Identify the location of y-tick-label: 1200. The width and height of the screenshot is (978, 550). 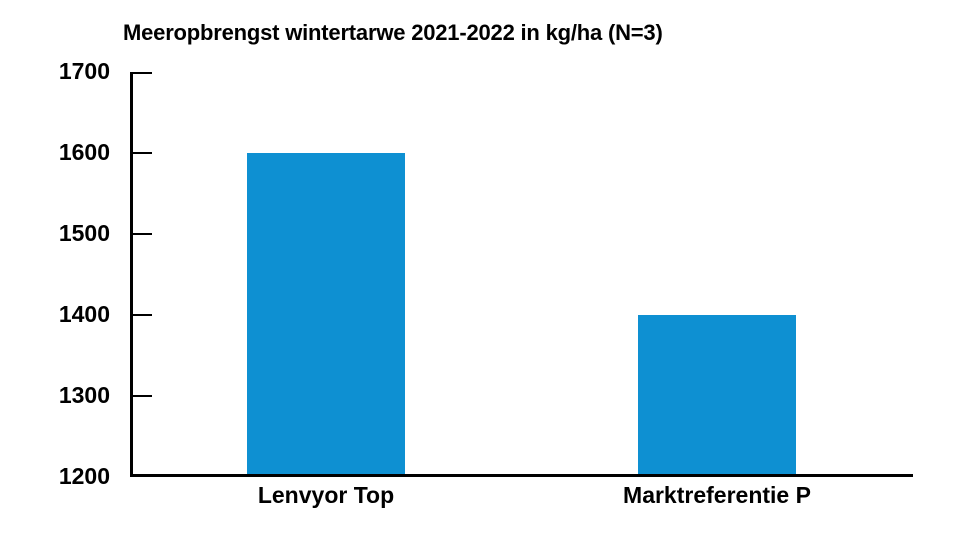
(84, 476).